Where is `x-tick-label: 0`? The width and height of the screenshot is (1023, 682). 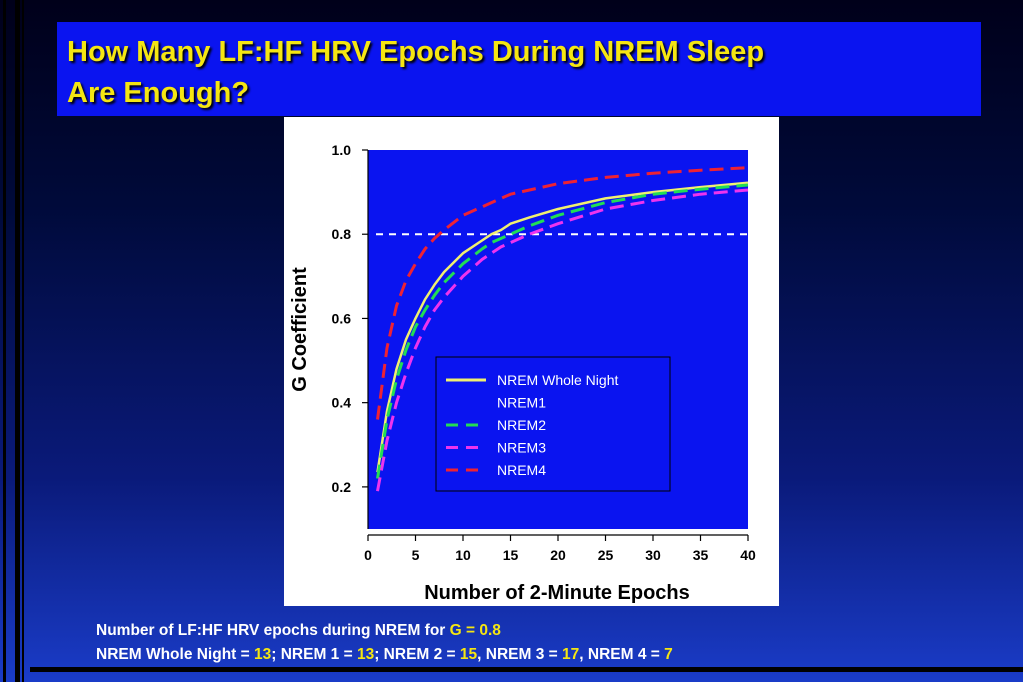 x-tick-label: 0 is located at coordinates (368, 555).